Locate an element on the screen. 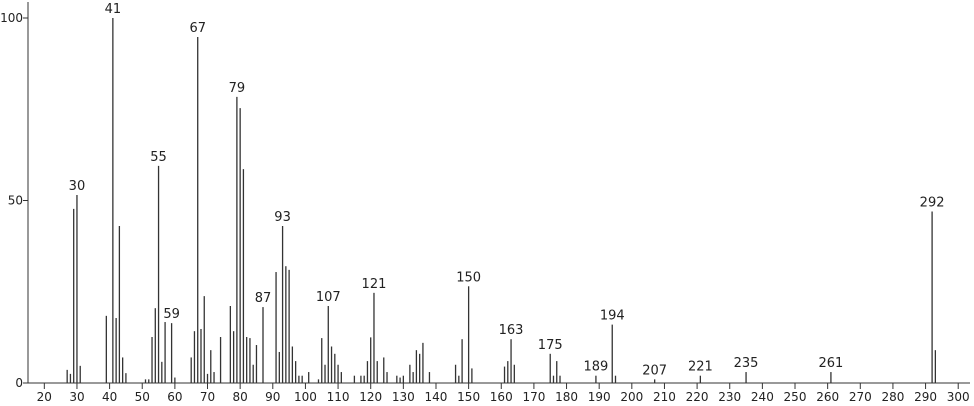  peak-label: 107 is located at coordinates (328, 297).